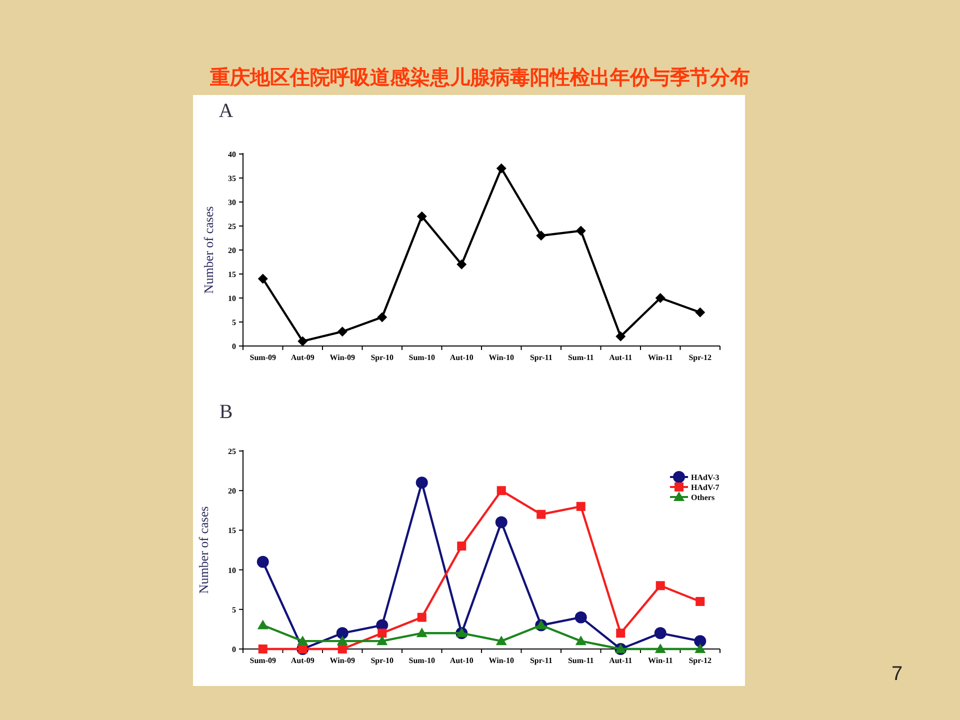 Image resolution: width=960 pixels, height=720 pixels. I want to click on chart-title: B, so click(226, 412).